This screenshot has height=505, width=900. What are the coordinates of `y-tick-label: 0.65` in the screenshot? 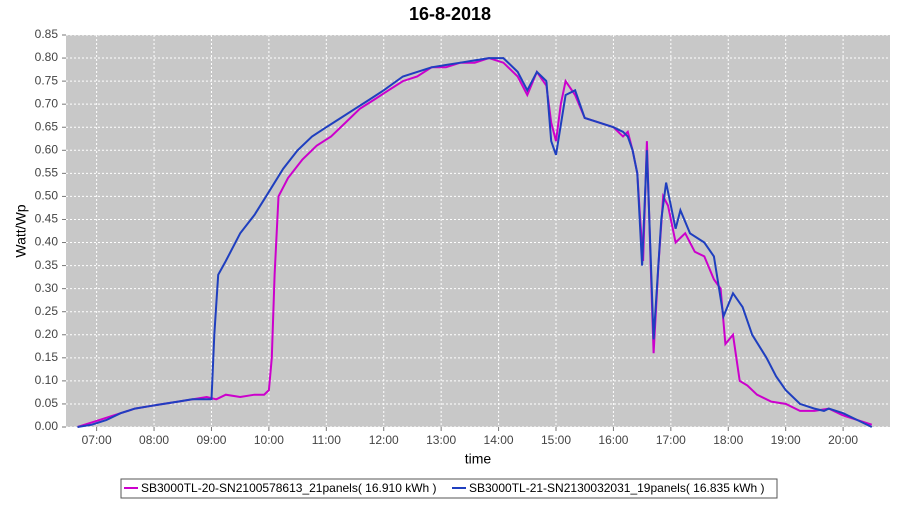 It's located at (47, 126).